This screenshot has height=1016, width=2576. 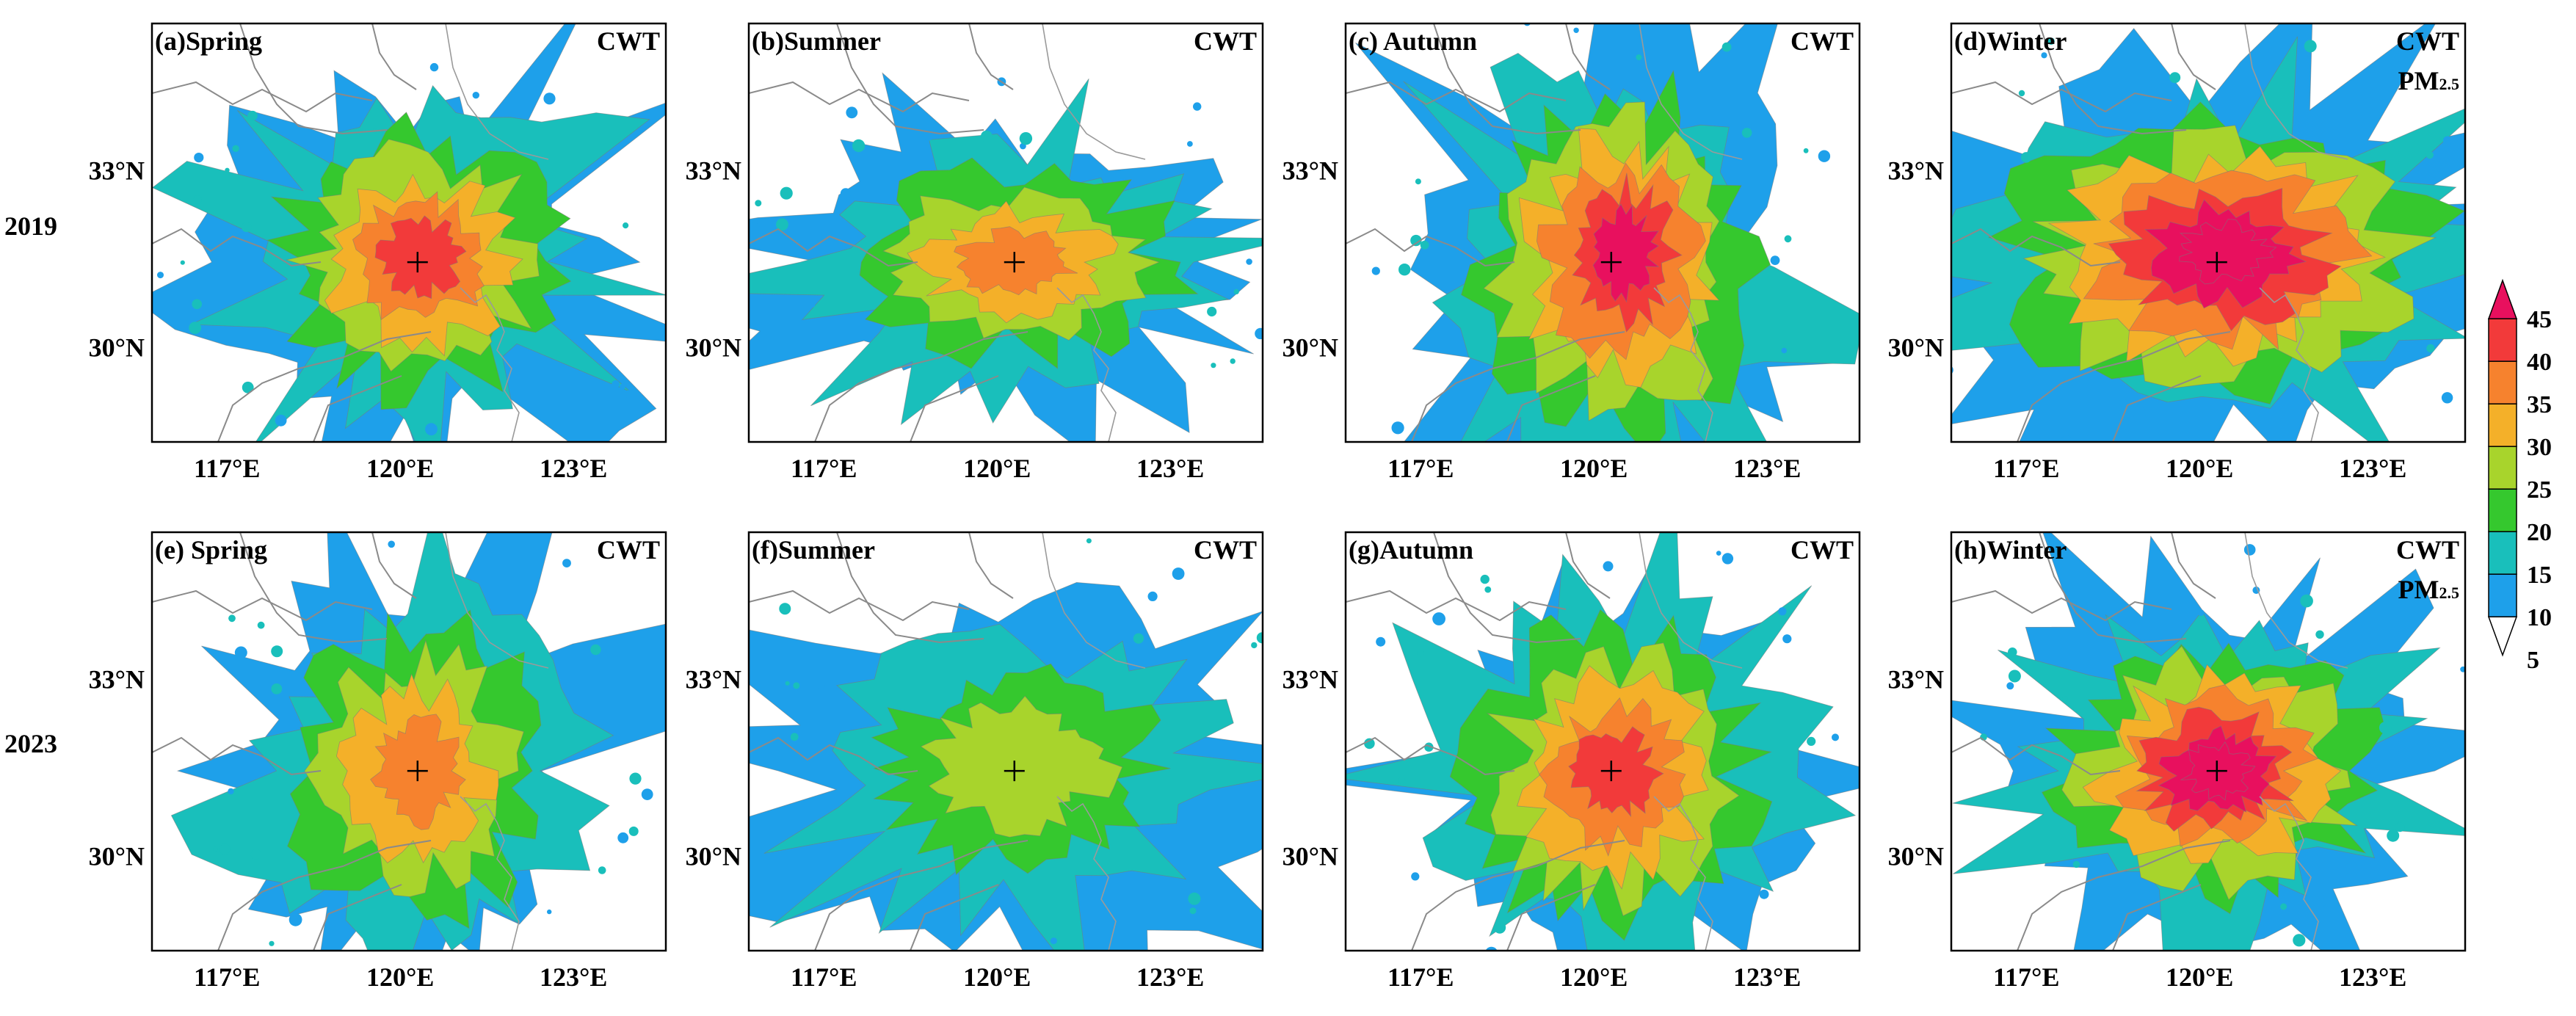 I want to click on panel-frame, so click(x=1006, y=232).